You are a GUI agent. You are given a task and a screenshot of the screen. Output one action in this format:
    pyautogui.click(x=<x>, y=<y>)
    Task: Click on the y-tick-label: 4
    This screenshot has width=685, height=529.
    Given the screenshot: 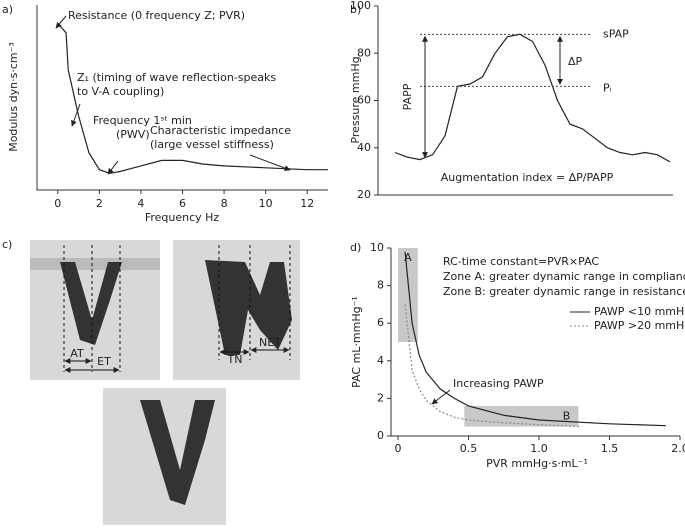 What is the action you would take?
    pyautogui.click(x=380, y=360)
    